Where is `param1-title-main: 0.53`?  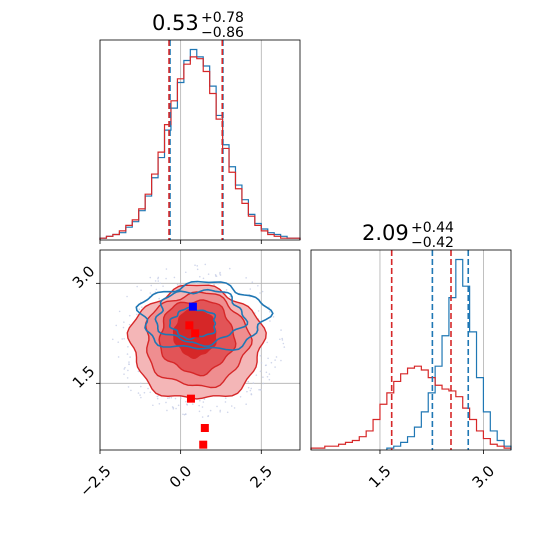
param1-title-main: 0.53 is located at coordinates (175, 23).